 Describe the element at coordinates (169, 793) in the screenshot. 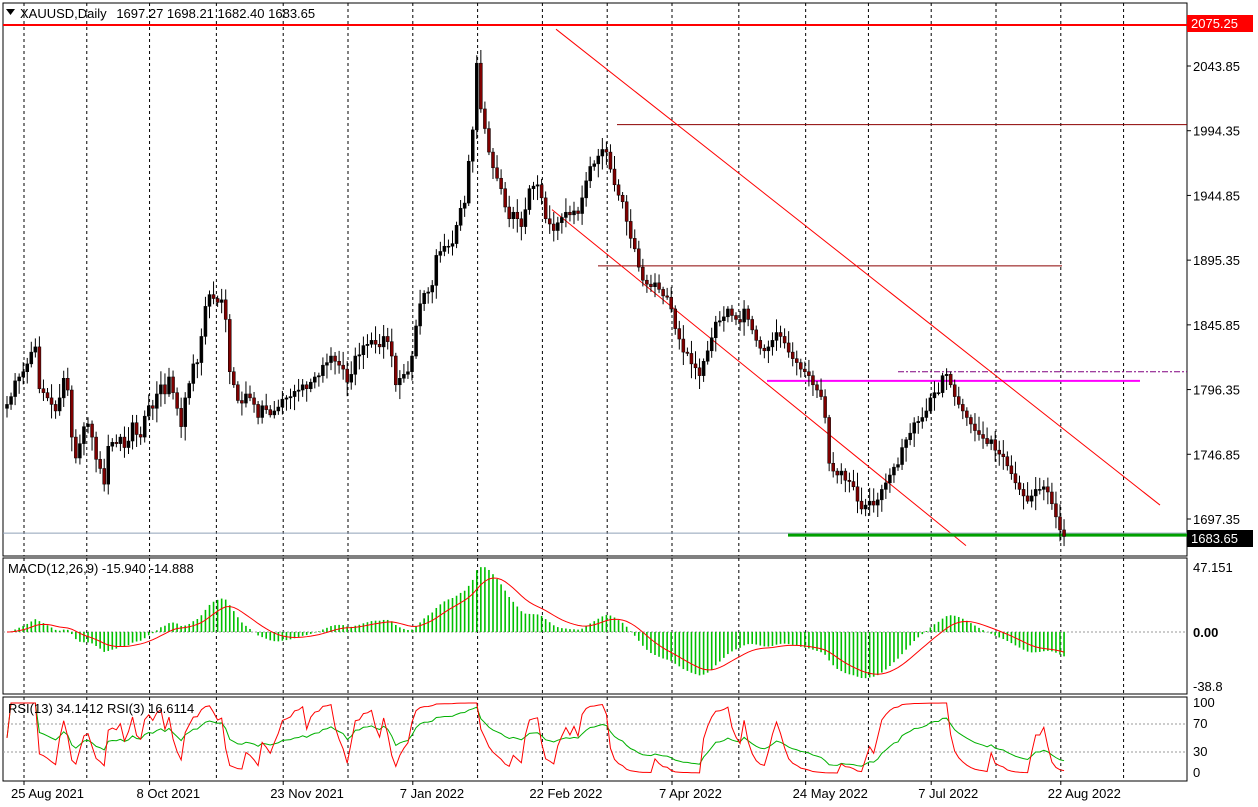

I see `time-tick-label: 8 Oct 2021` at that location.